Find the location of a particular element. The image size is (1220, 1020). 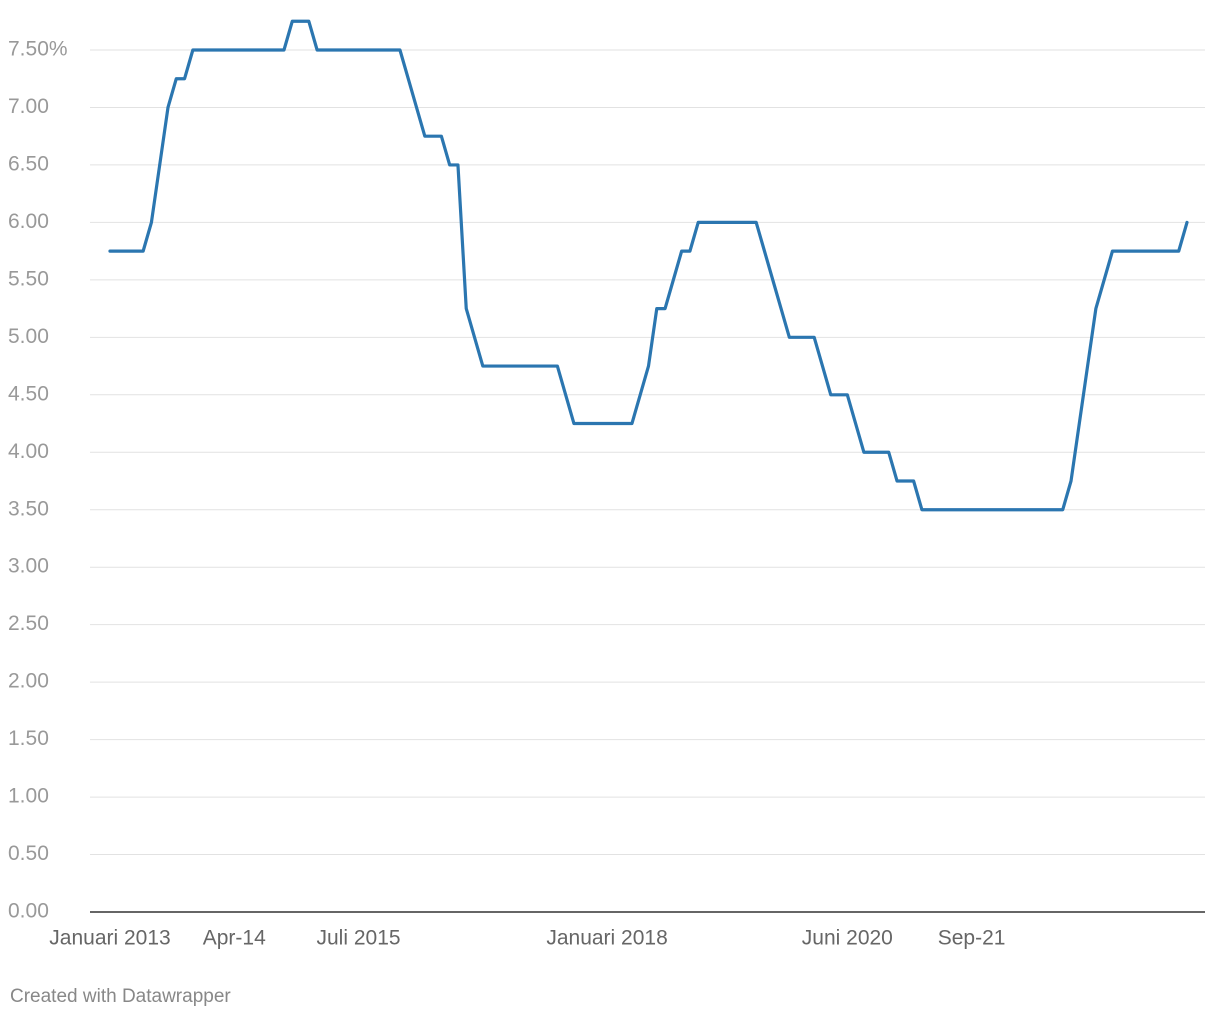

y-tick-label: 2.50 is located at coordinates (28, 623).